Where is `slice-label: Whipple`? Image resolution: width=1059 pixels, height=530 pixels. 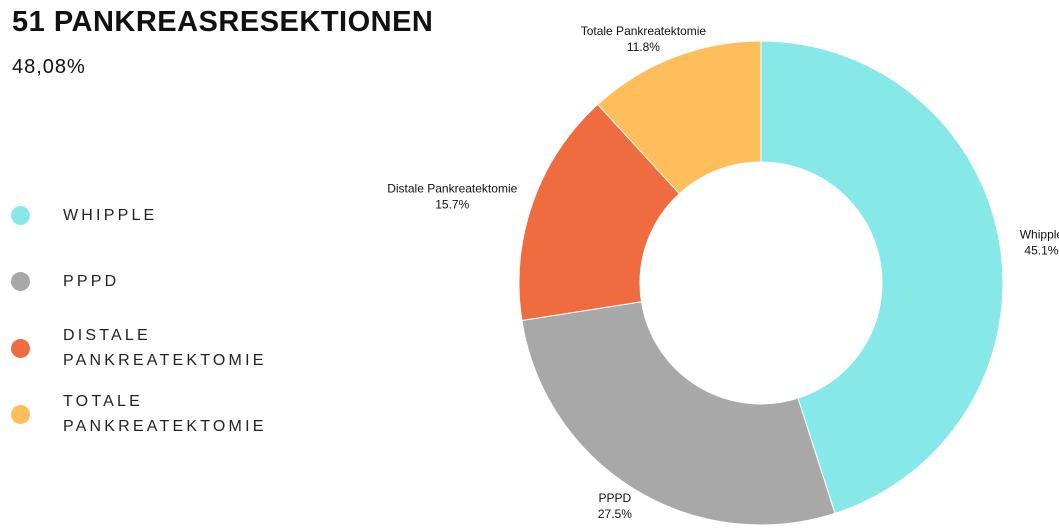 slice-label: Whipple is located at coordinates (1039, 234).